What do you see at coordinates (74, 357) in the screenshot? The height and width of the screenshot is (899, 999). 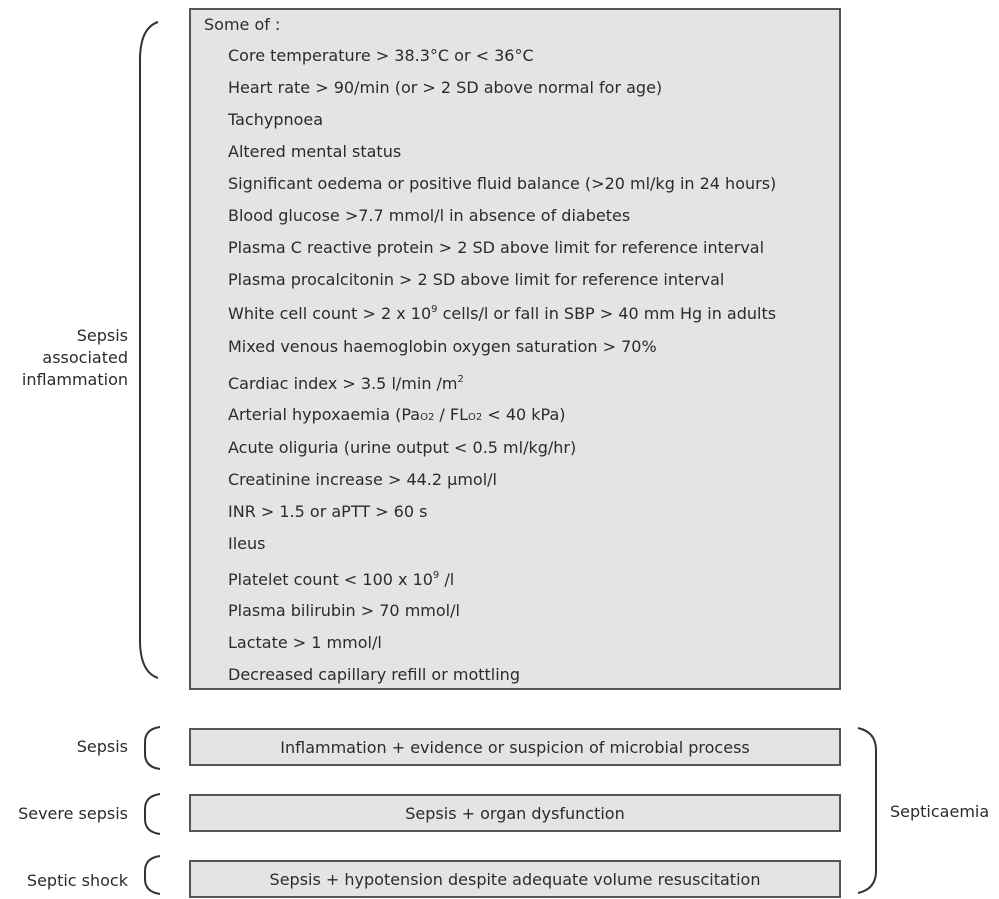 I see `sepsis-associated-inflammation-label: Sepsis associated inflammation` at bounding box center [74, 357].